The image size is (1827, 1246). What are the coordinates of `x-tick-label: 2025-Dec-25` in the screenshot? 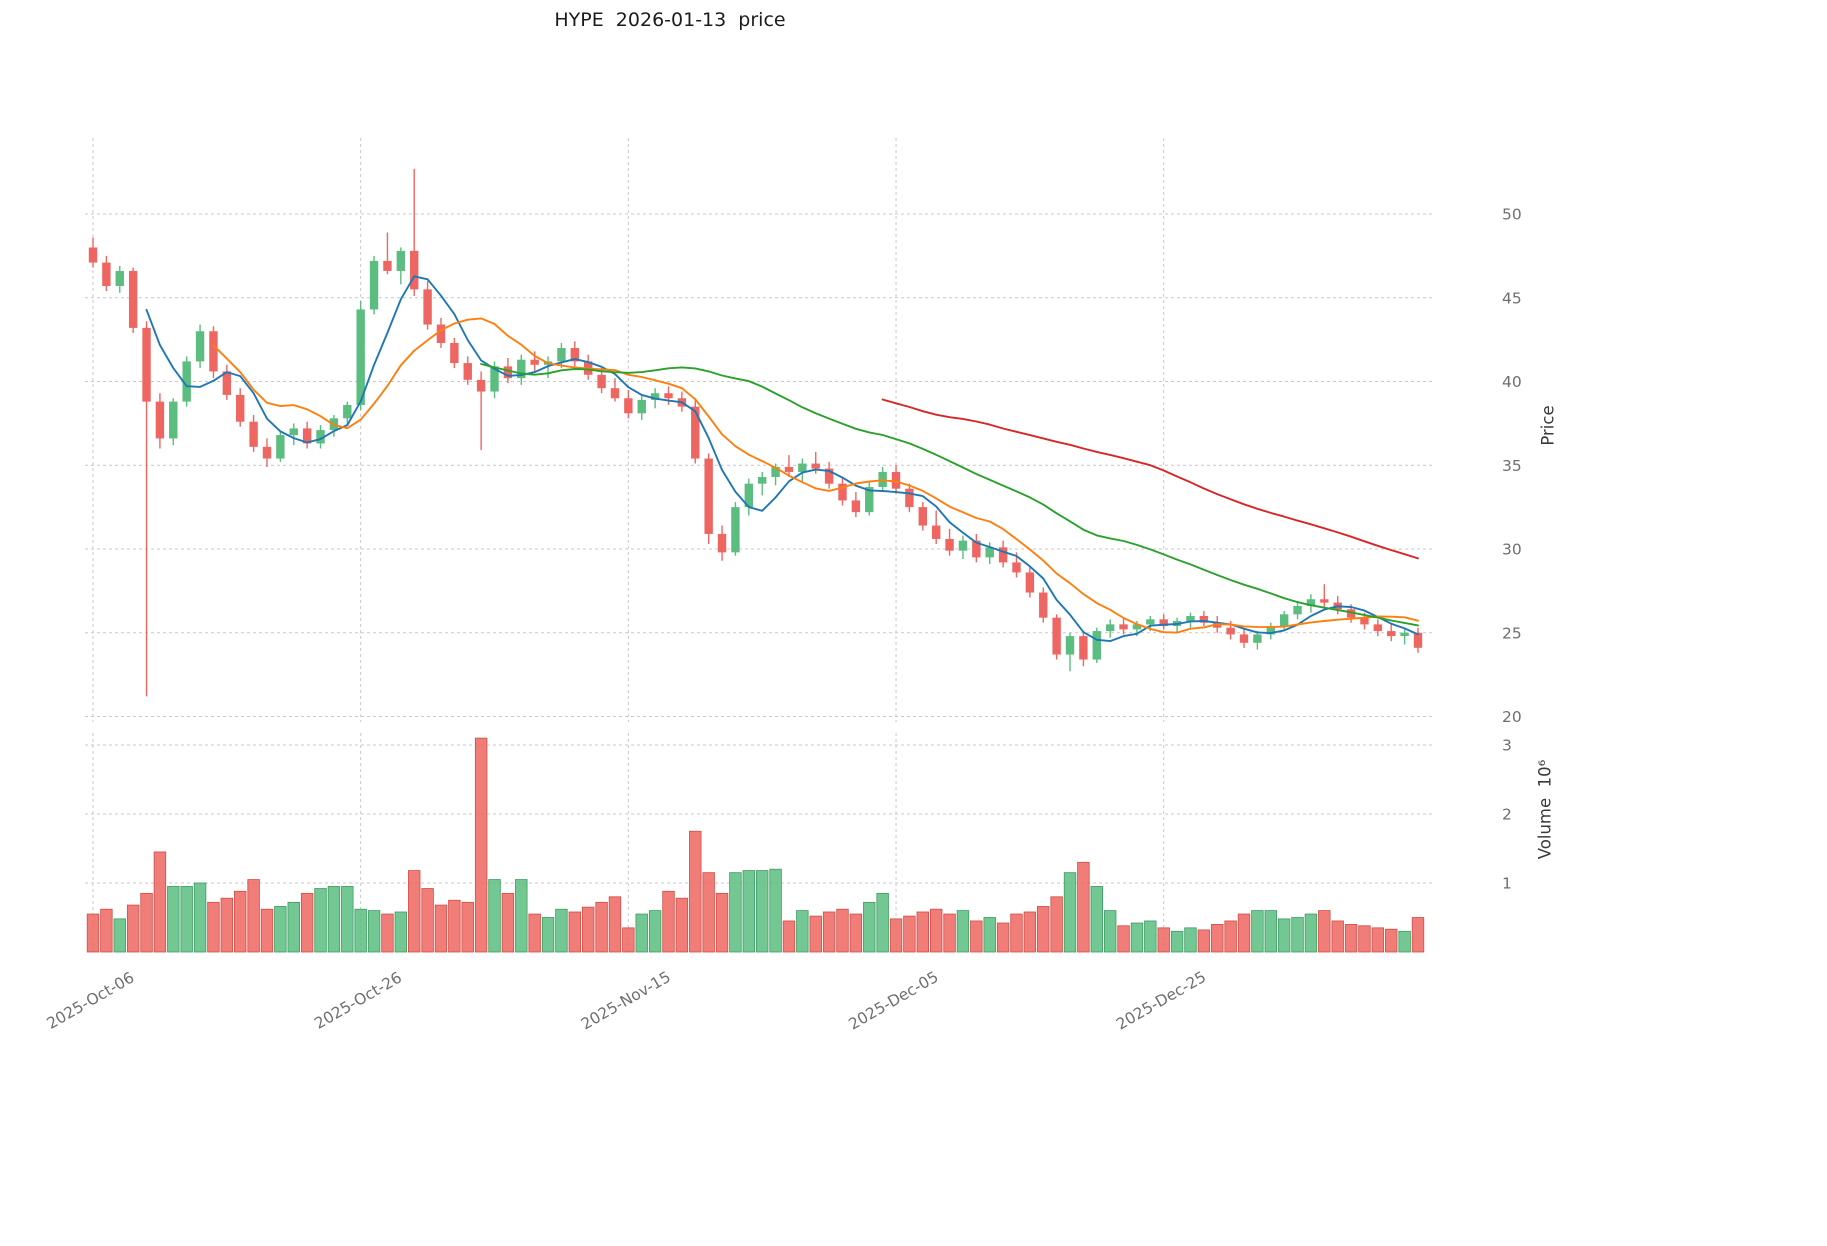 It's located at (1161, 1001).